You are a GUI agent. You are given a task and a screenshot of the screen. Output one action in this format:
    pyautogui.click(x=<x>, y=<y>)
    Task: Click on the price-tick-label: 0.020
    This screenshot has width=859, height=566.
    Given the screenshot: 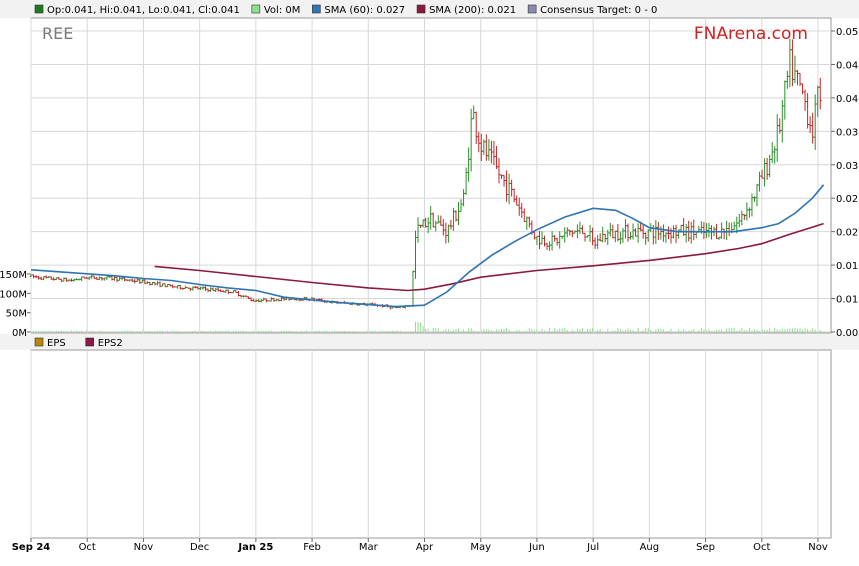 What is the action you would take?
    pyautogui.click(x=847, y=233)
    